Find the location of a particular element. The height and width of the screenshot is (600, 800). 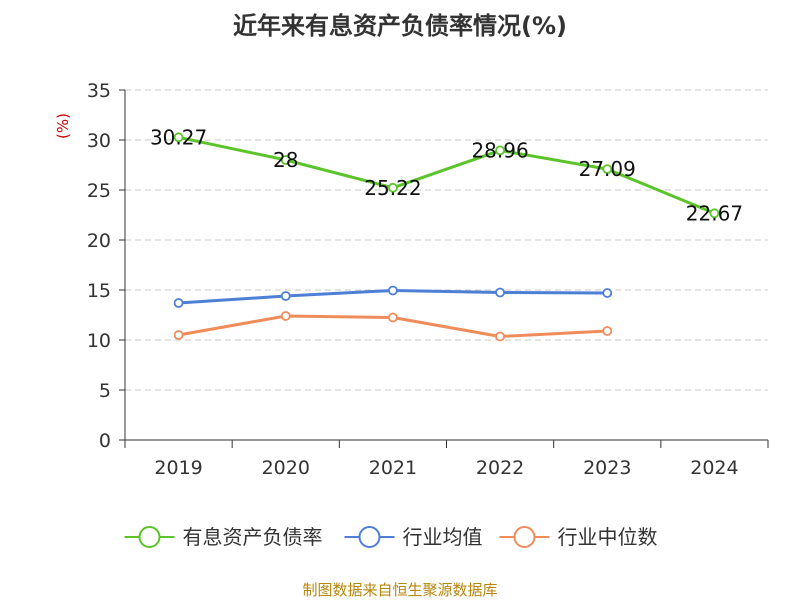

data-label: 25.22 is located at coordinates (392, 188).